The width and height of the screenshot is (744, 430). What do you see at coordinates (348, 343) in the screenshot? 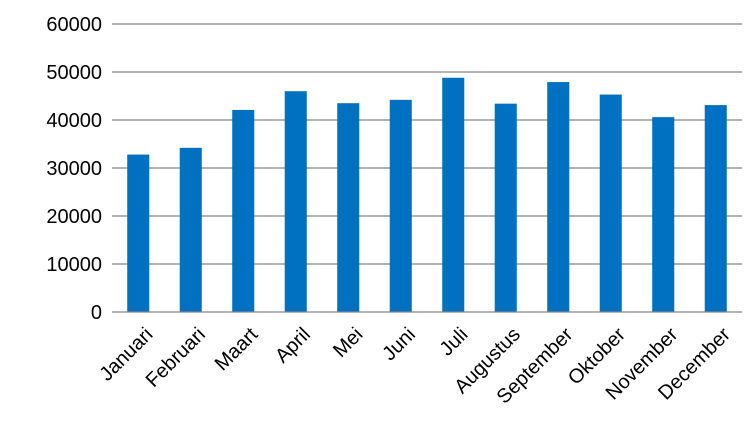
I see `x-category-label: Mei` at bounding box center [348, 343].